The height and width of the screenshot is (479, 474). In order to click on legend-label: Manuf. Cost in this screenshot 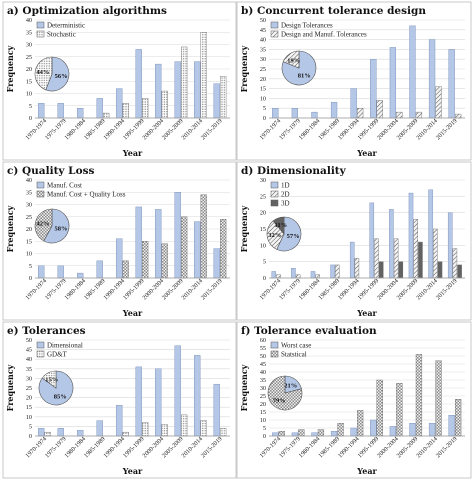, I will do `click(64, 186)`.